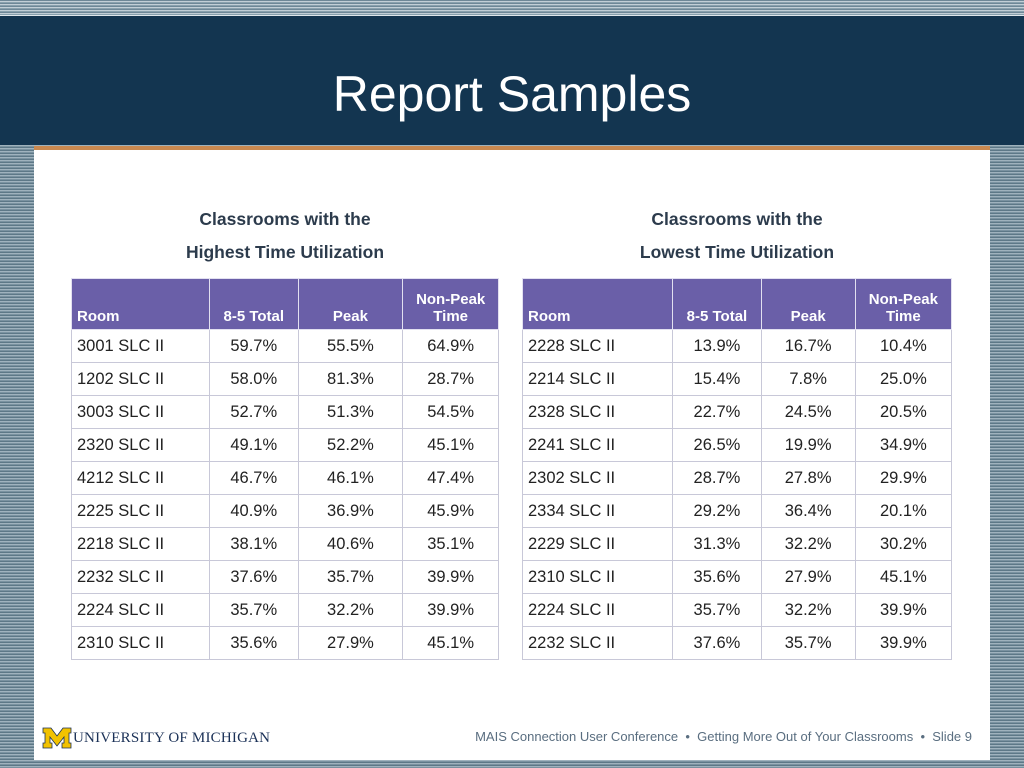  Describe the element at coordinates (808, 478) in the screenshot. I see `cell-peak: 27.8%` at that location.